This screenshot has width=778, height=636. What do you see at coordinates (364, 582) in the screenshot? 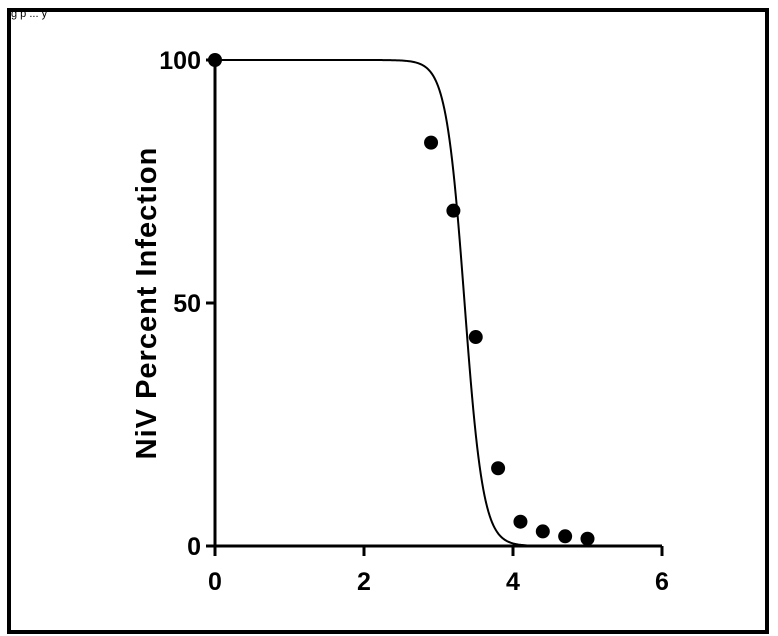
I see `x-tick-label: 2` at bounding box center [364, 582].